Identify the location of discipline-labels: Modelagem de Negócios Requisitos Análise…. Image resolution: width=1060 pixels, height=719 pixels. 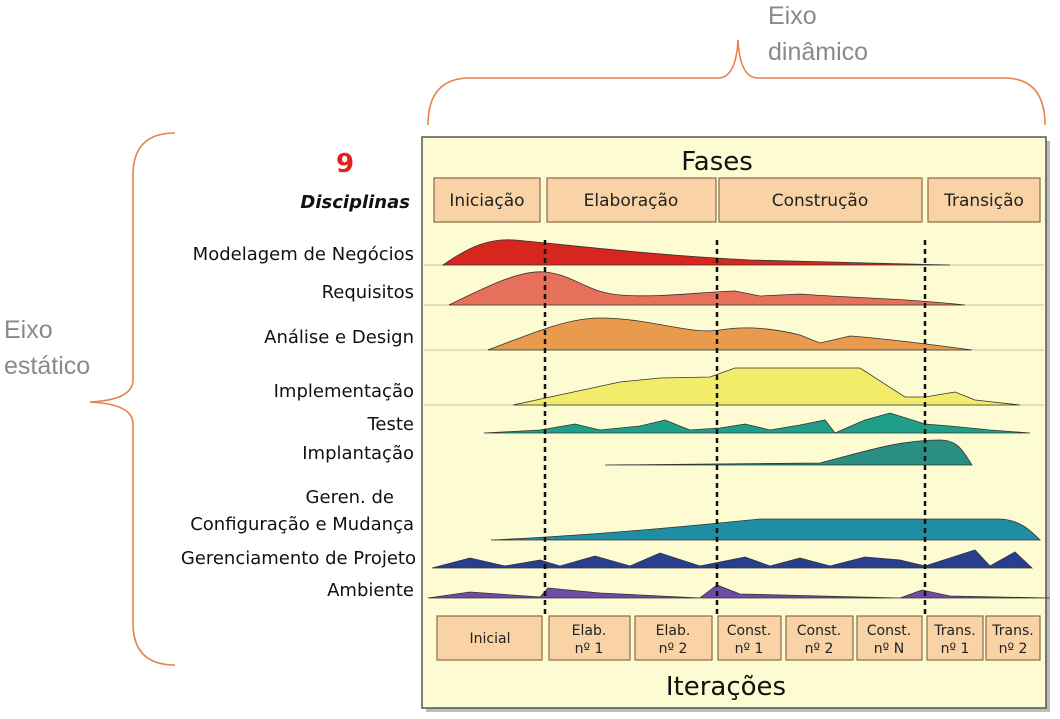
(298, 422).